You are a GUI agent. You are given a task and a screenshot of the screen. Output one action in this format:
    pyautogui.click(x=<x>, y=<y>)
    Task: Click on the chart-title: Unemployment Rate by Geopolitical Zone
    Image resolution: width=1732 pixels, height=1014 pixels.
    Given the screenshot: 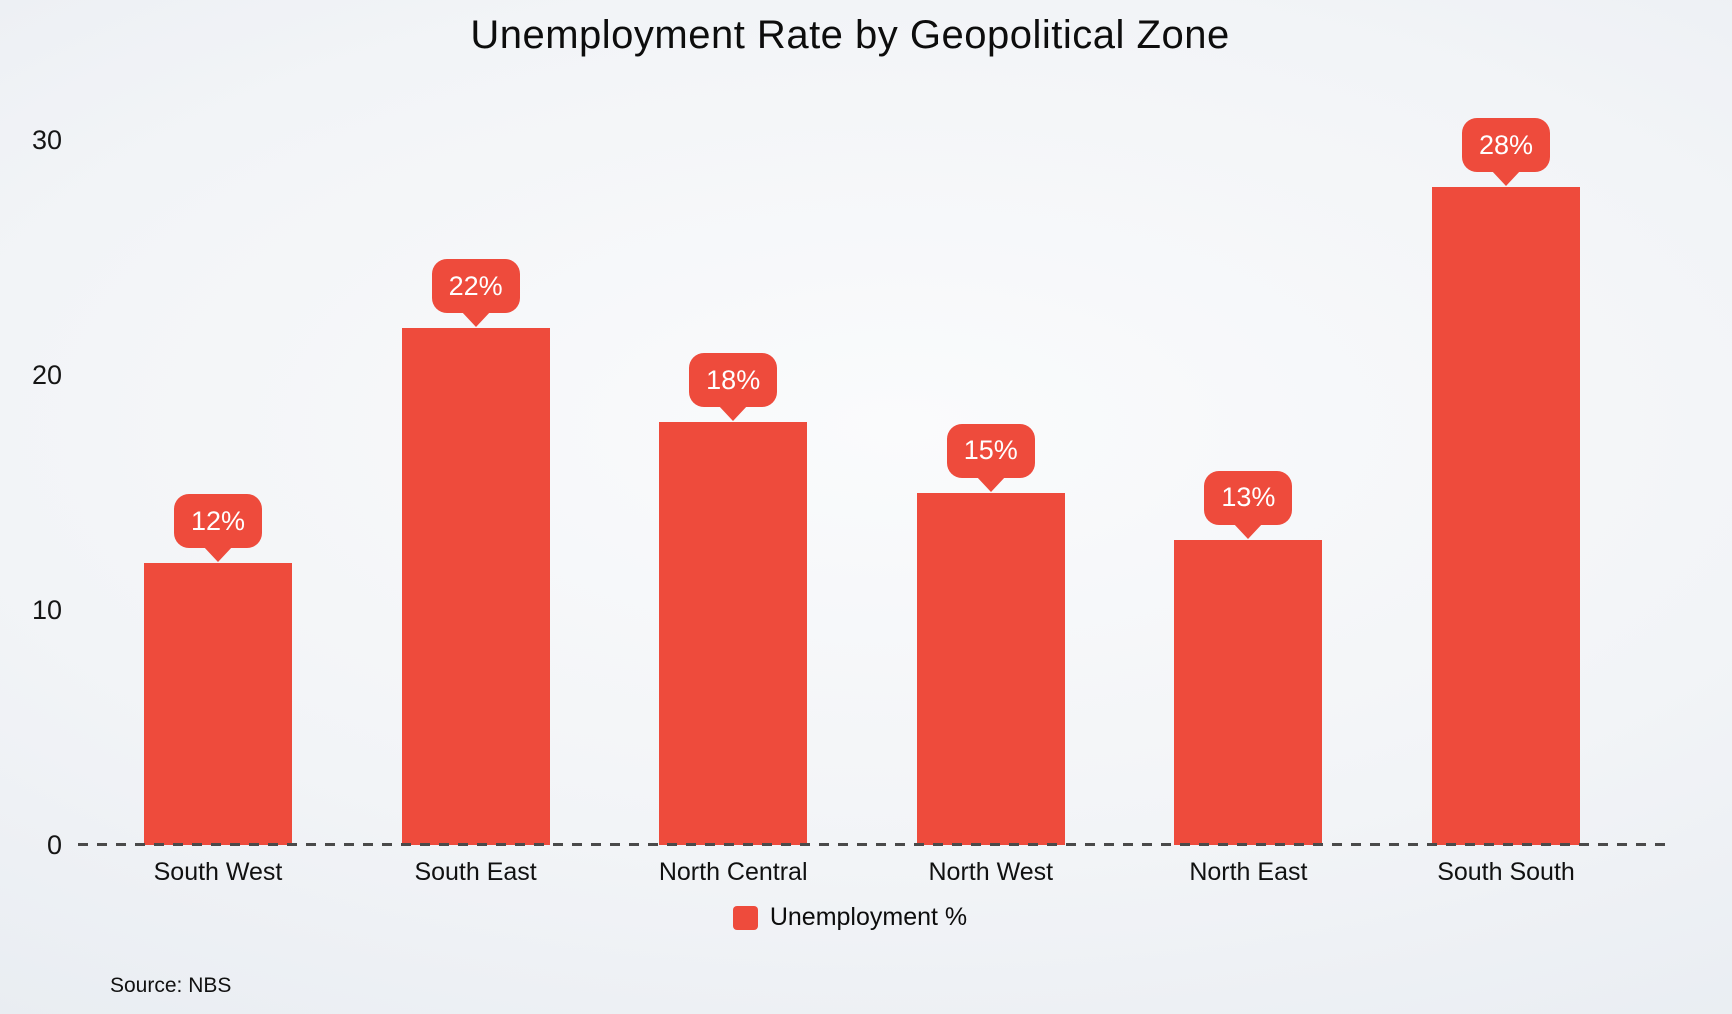 What is the action you would take?
    pyautogui.click(x=850, y=35)
    